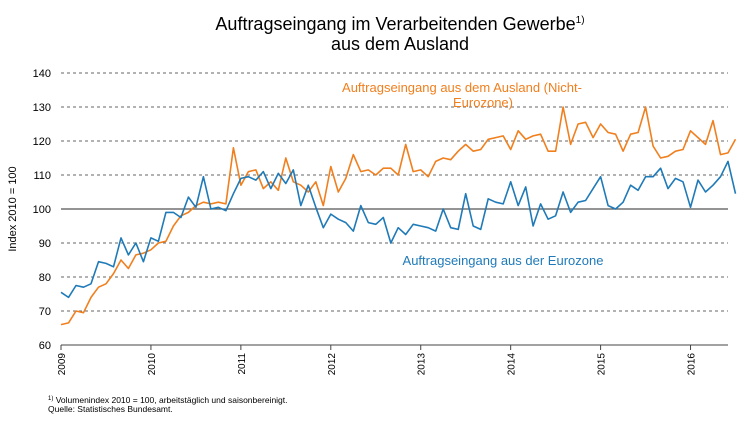 The width and height of the screenshot is (738, 426). I want to click on y-tick-label: 110, so click(42, 176).